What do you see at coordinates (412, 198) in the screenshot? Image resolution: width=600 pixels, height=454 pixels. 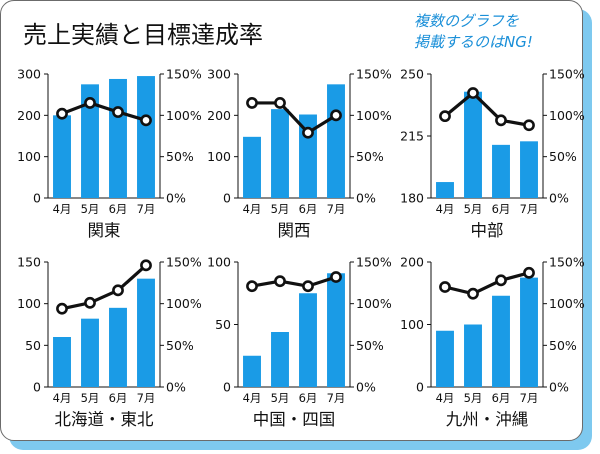 I see `y-tick-label-left: 180` at bounding box center [412, 198].